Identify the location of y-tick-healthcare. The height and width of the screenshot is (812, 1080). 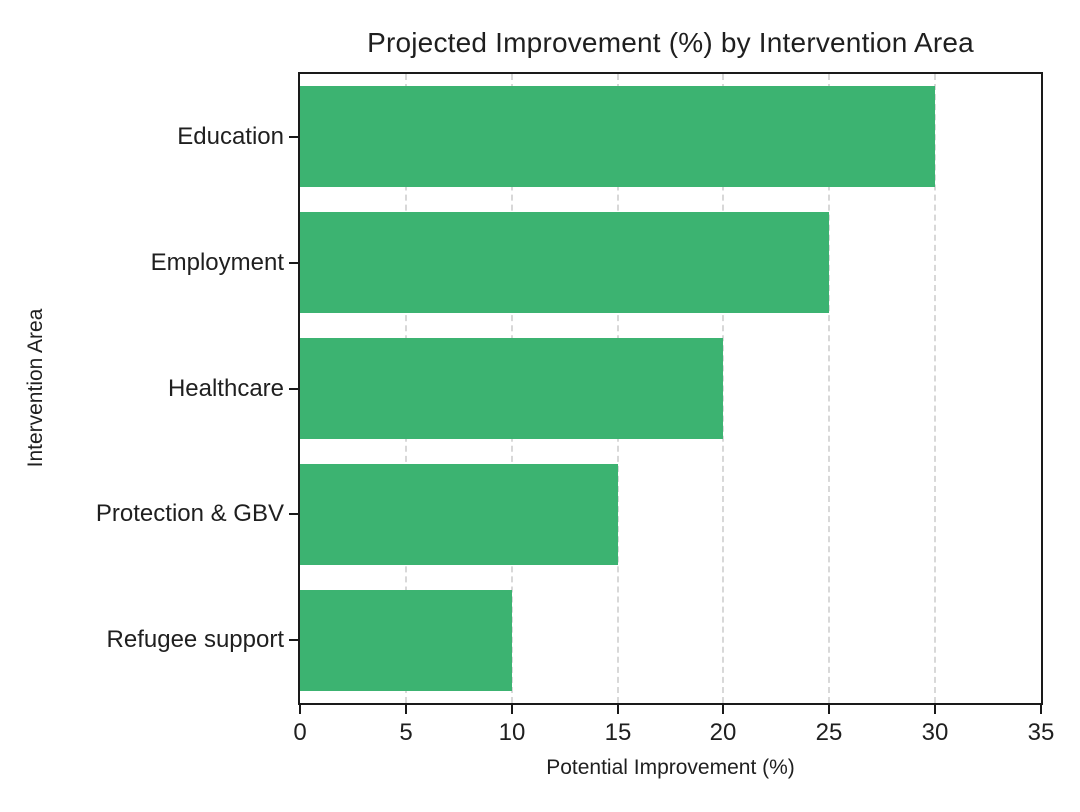
(293, 389).